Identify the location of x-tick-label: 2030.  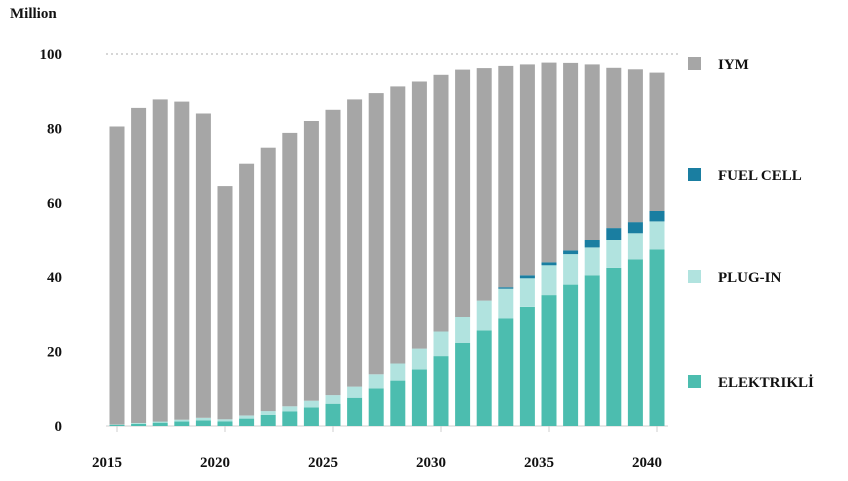
(431, 463).